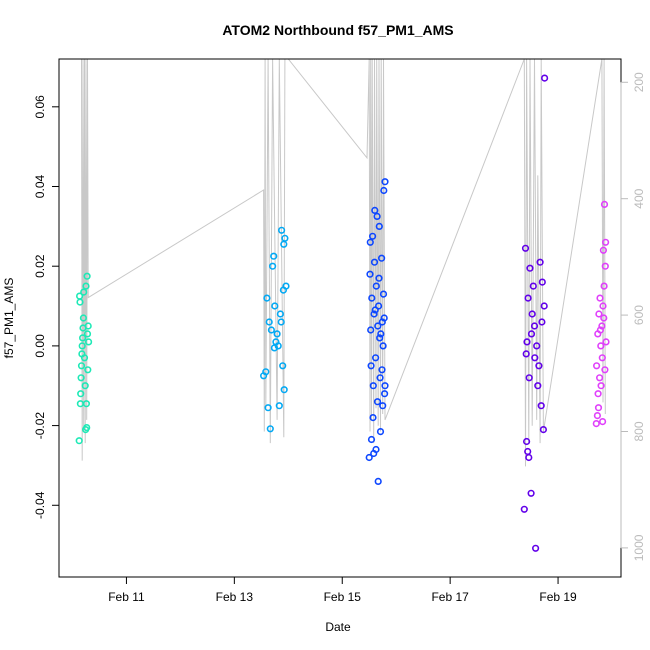 The image size is (650, 650). I want to click on y-tick-label: -0.04, so click(40, 505).